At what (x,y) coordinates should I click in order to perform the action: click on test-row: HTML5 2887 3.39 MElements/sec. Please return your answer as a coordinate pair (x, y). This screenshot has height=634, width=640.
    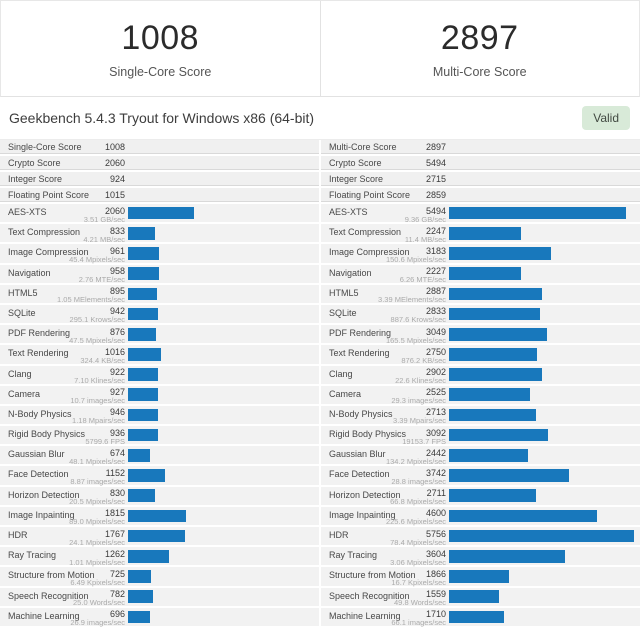
    Looking at the image, I should click on (480, 294).